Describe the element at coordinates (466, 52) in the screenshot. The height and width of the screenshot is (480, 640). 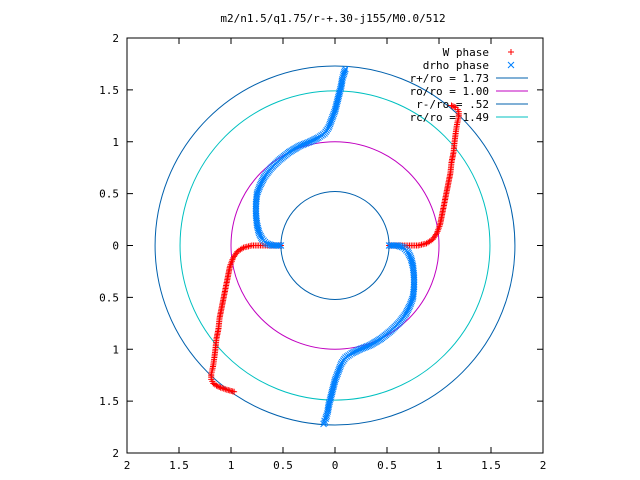
I see `legend-label: W phase` at that location.